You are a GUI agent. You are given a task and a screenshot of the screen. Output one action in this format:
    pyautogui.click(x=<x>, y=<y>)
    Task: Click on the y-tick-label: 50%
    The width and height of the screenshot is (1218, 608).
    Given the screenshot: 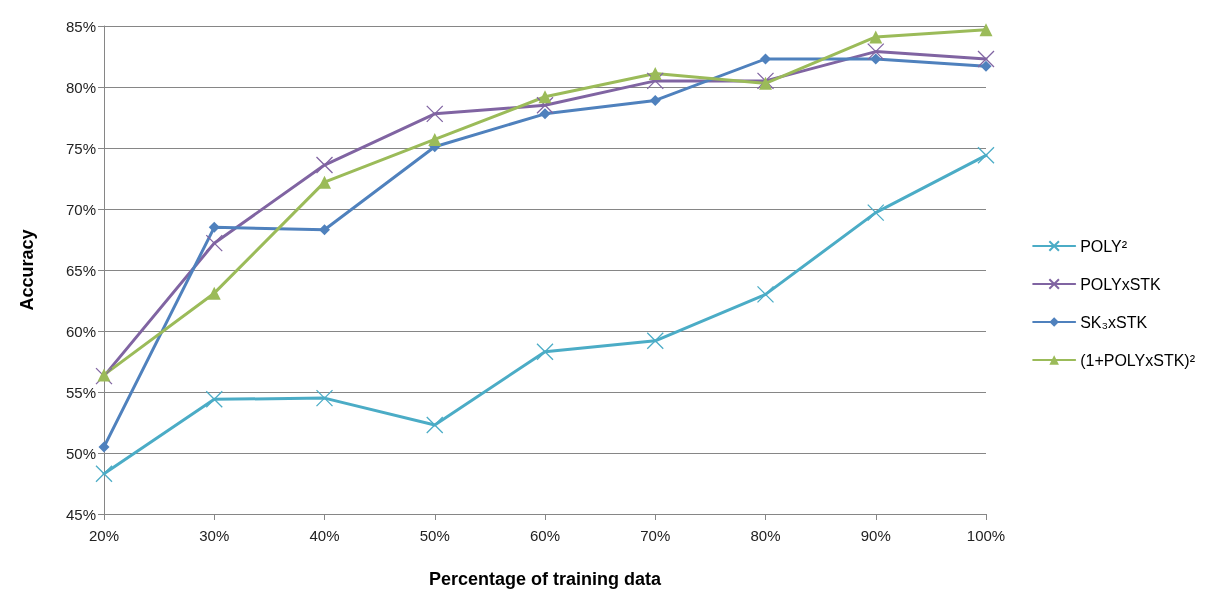 What is the action you would take?
    pyautogui.click(x=80, y=453)
    